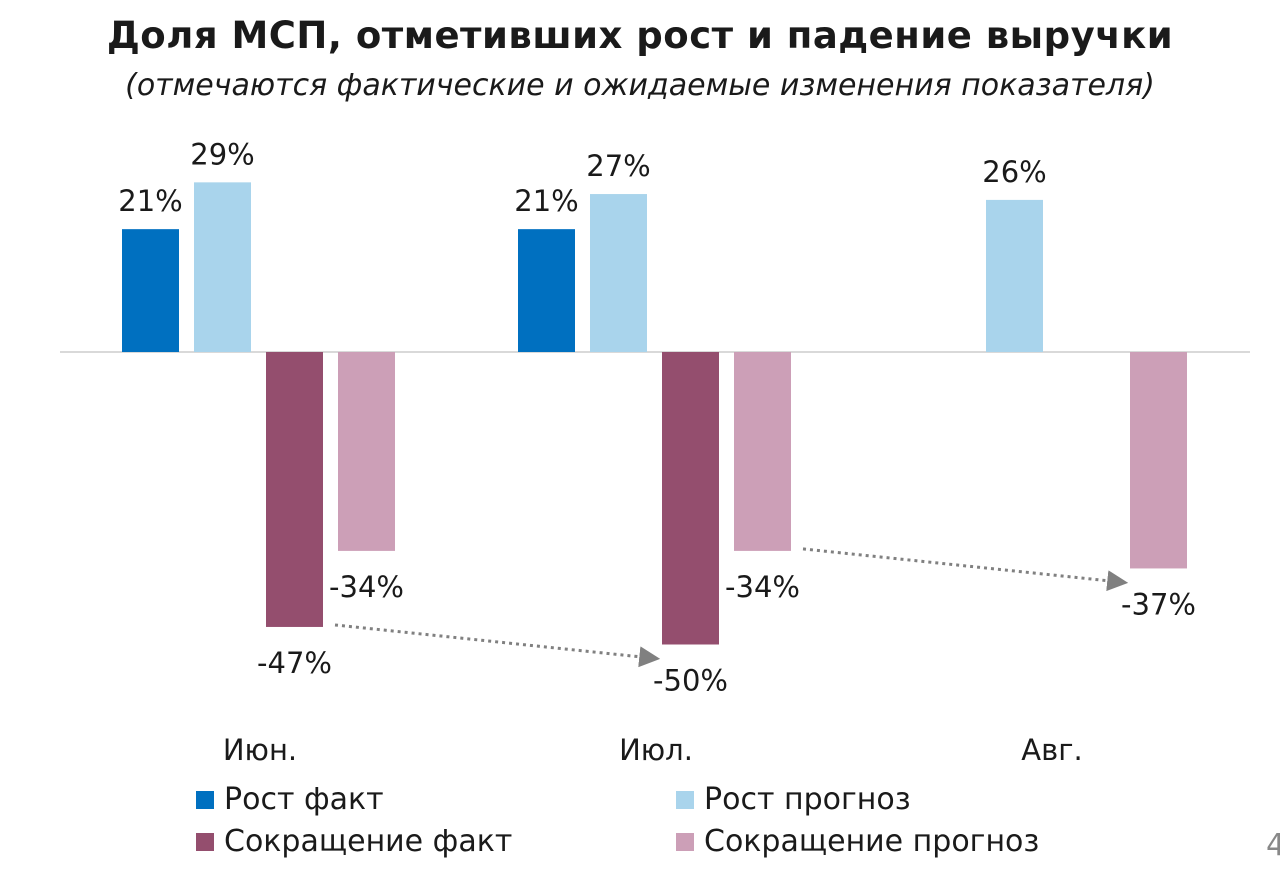  I want to click on legend-label-3: Сокращение факт, so click(368, 841).